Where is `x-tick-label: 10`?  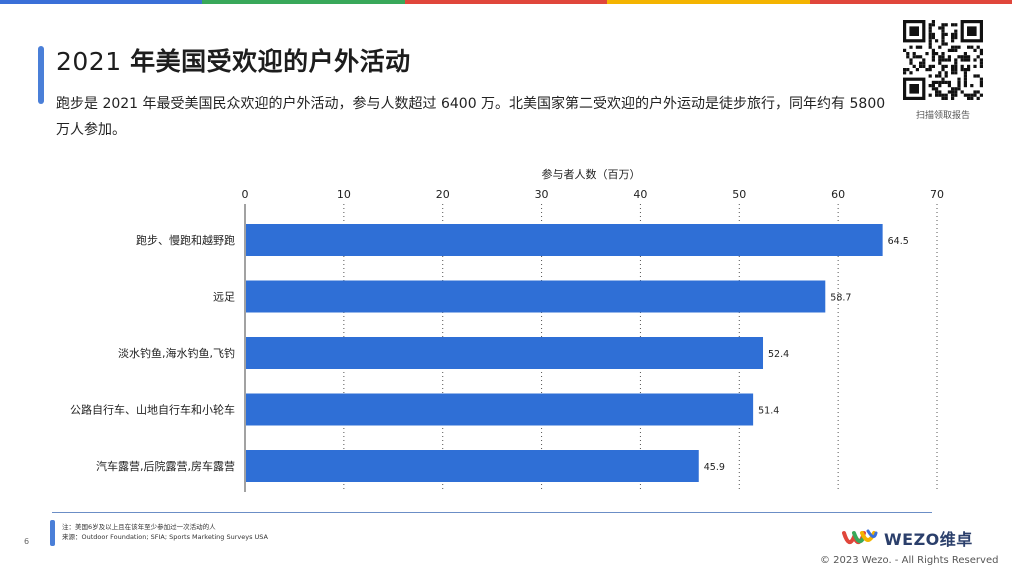
x-tick-label: 10 is located at coordinates (344, 194).